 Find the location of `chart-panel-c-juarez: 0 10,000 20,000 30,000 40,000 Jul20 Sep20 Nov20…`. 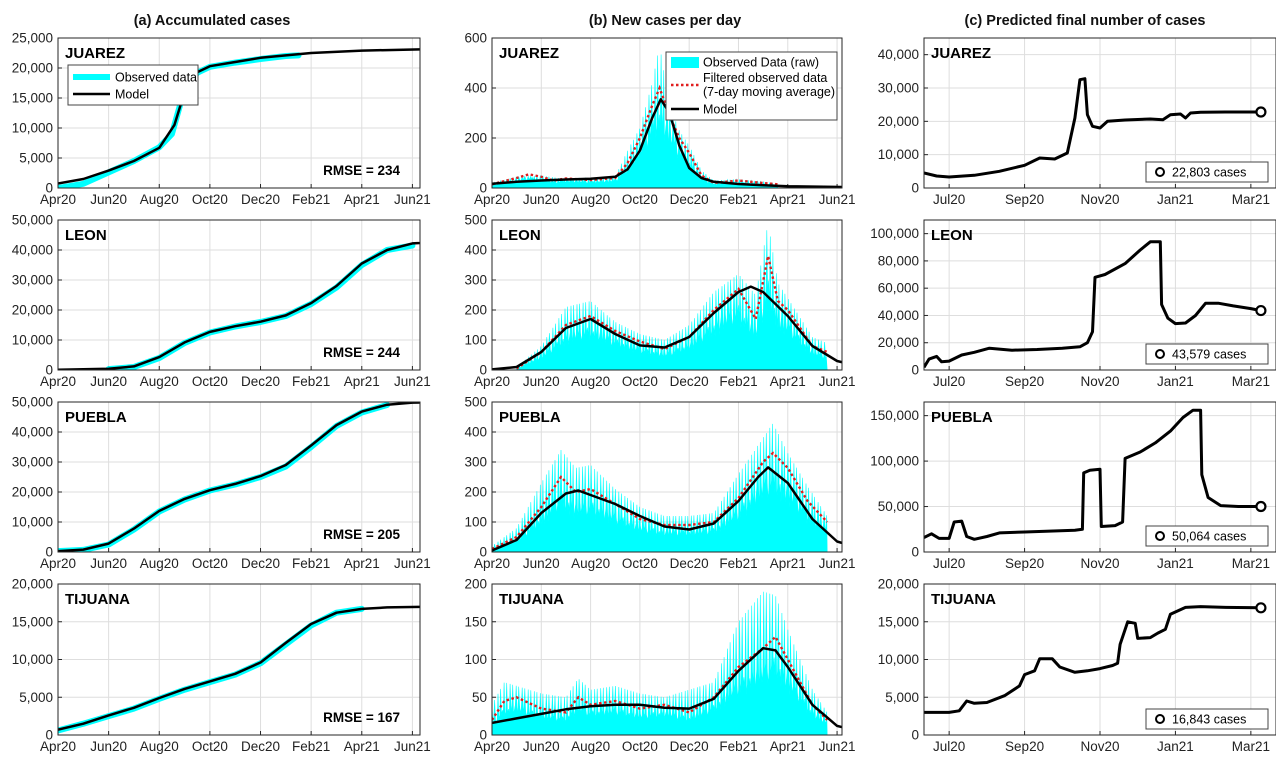

chart-panel-c-juarez: 0 10,000 20,000 30,000 40,000 Jul20 Sep20 Nov20… is located at coordinates (1077, 122).